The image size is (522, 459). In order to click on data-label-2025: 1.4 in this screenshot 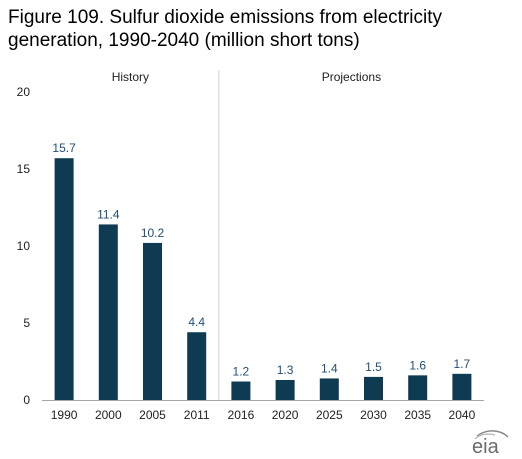, I will do `click(329, 368)`.